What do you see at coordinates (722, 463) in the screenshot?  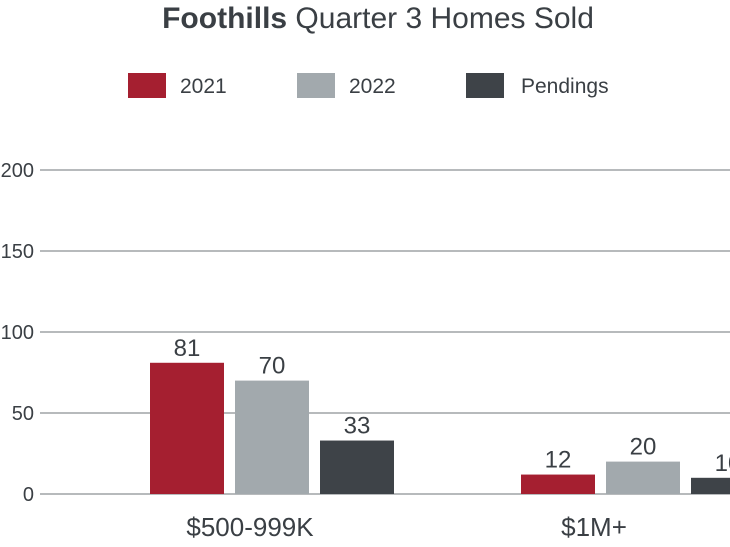 I see `data-label-pendings-1: 10` at bounding box center [722, 463].